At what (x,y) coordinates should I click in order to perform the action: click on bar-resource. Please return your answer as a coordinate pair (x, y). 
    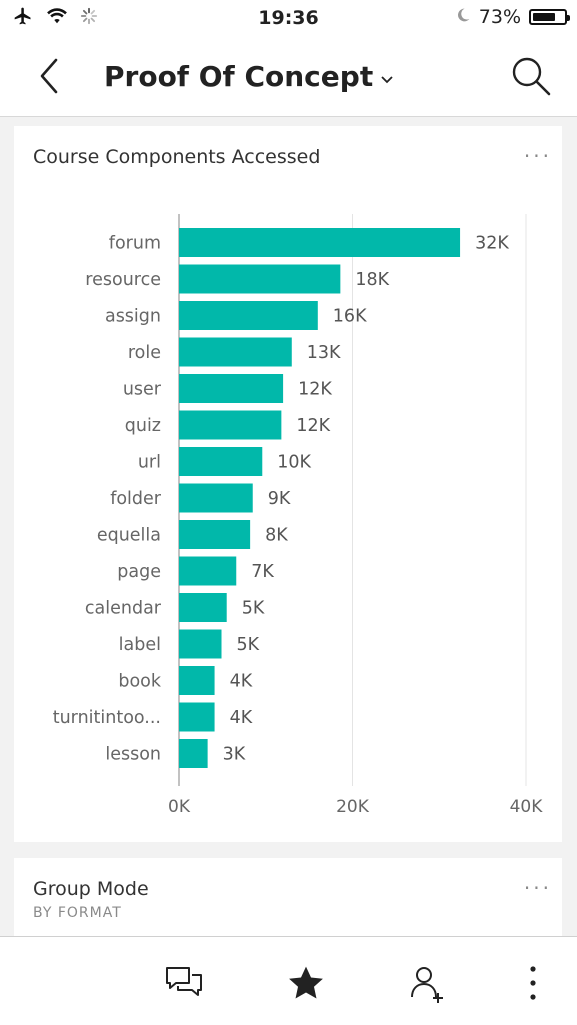
    Looking at the image, I should click on (260, 279).